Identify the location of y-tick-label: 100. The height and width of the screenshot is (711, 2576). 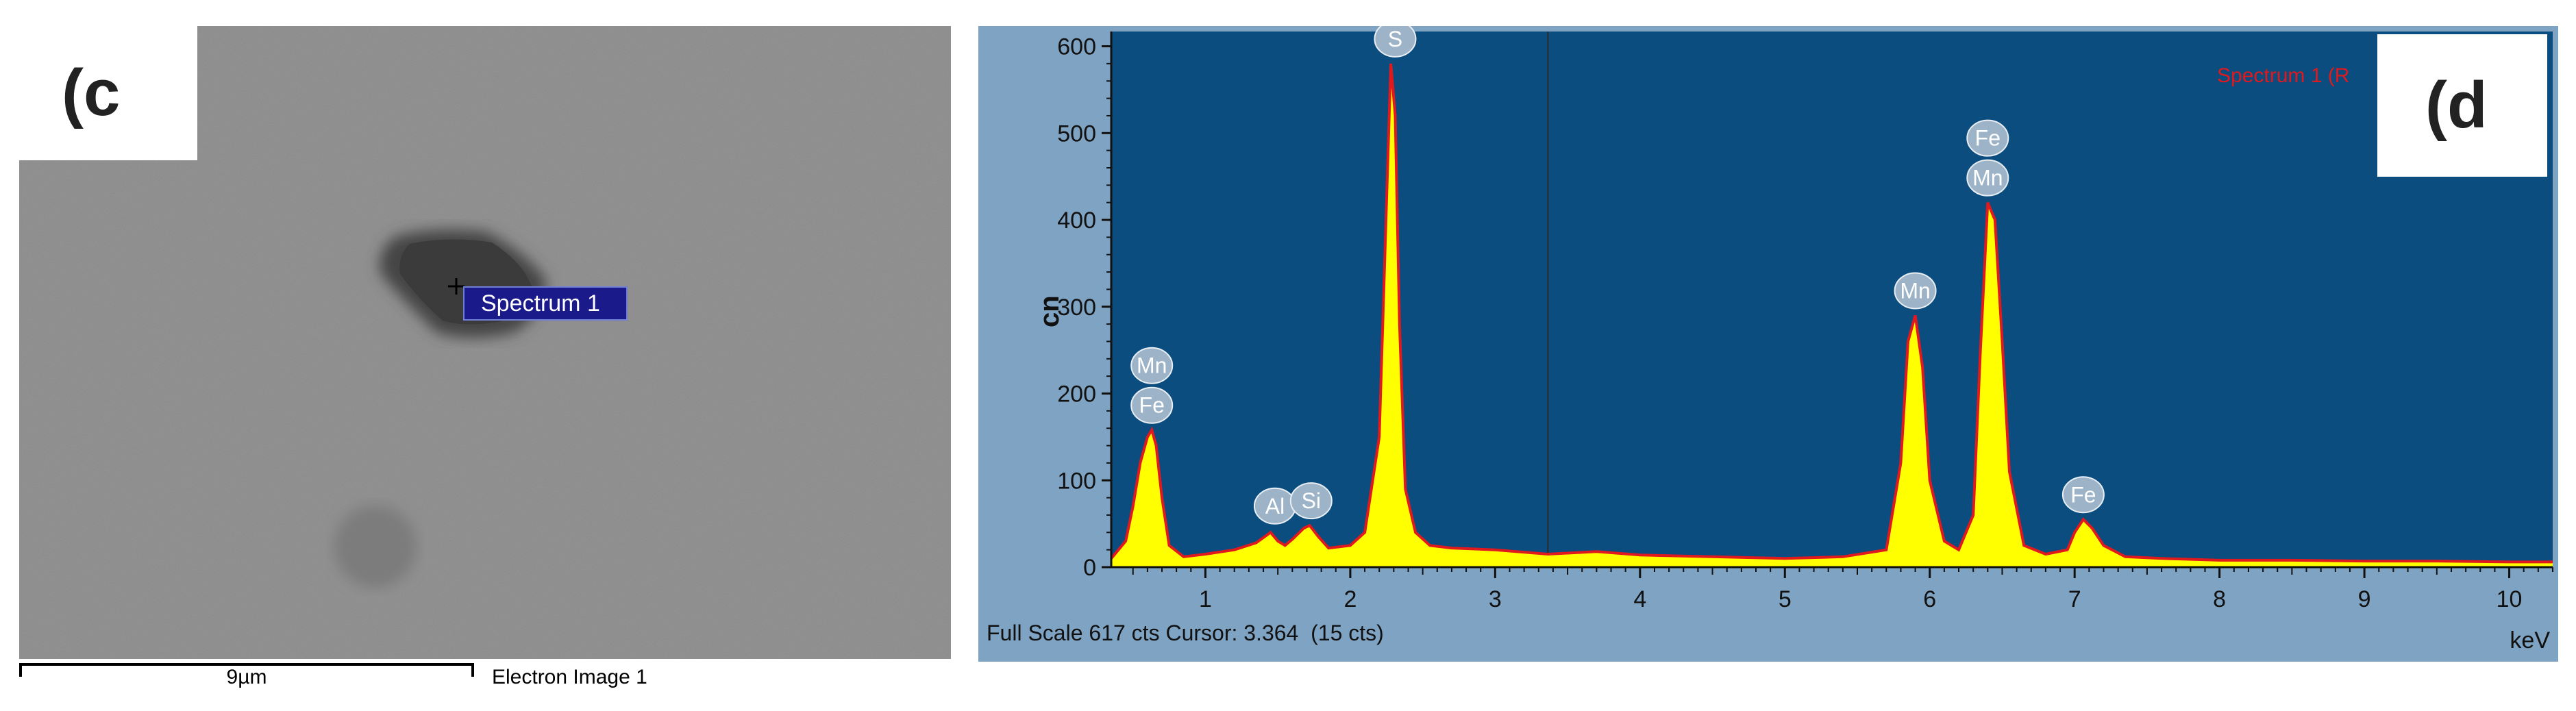
(1076, 481).